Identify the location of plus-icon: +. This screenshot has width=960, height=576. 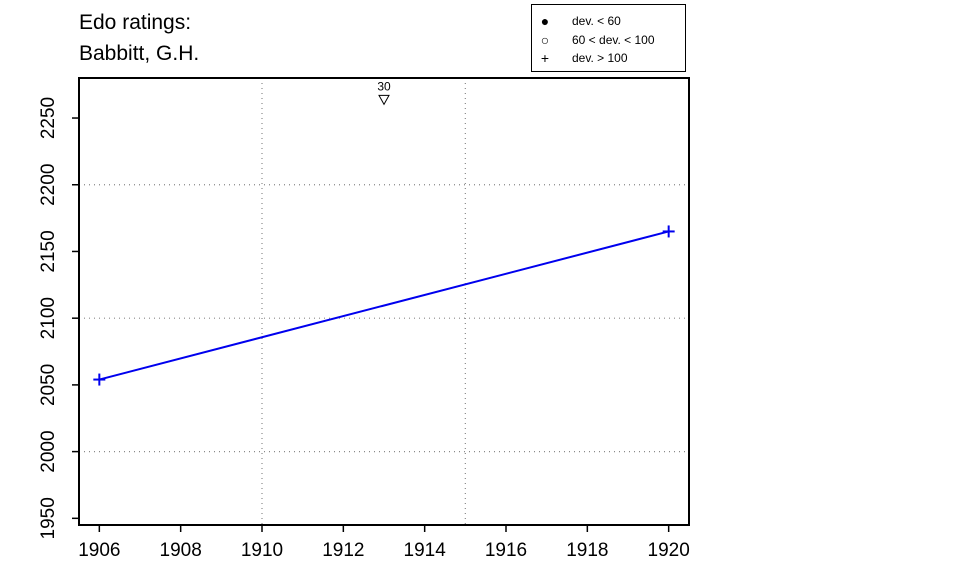
(545, 58).